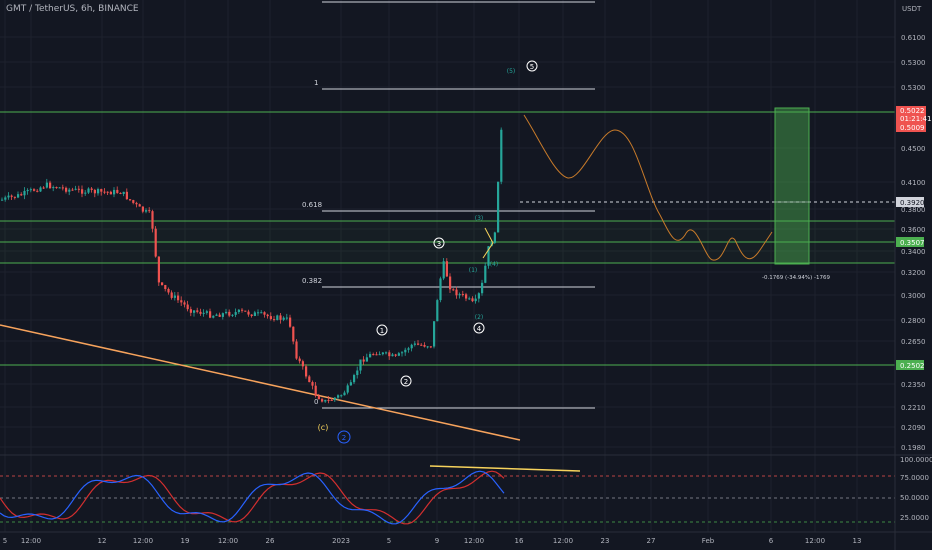 The image size is (932, 550). I want to click on price-tick: 0.3600, so click(913, 230).